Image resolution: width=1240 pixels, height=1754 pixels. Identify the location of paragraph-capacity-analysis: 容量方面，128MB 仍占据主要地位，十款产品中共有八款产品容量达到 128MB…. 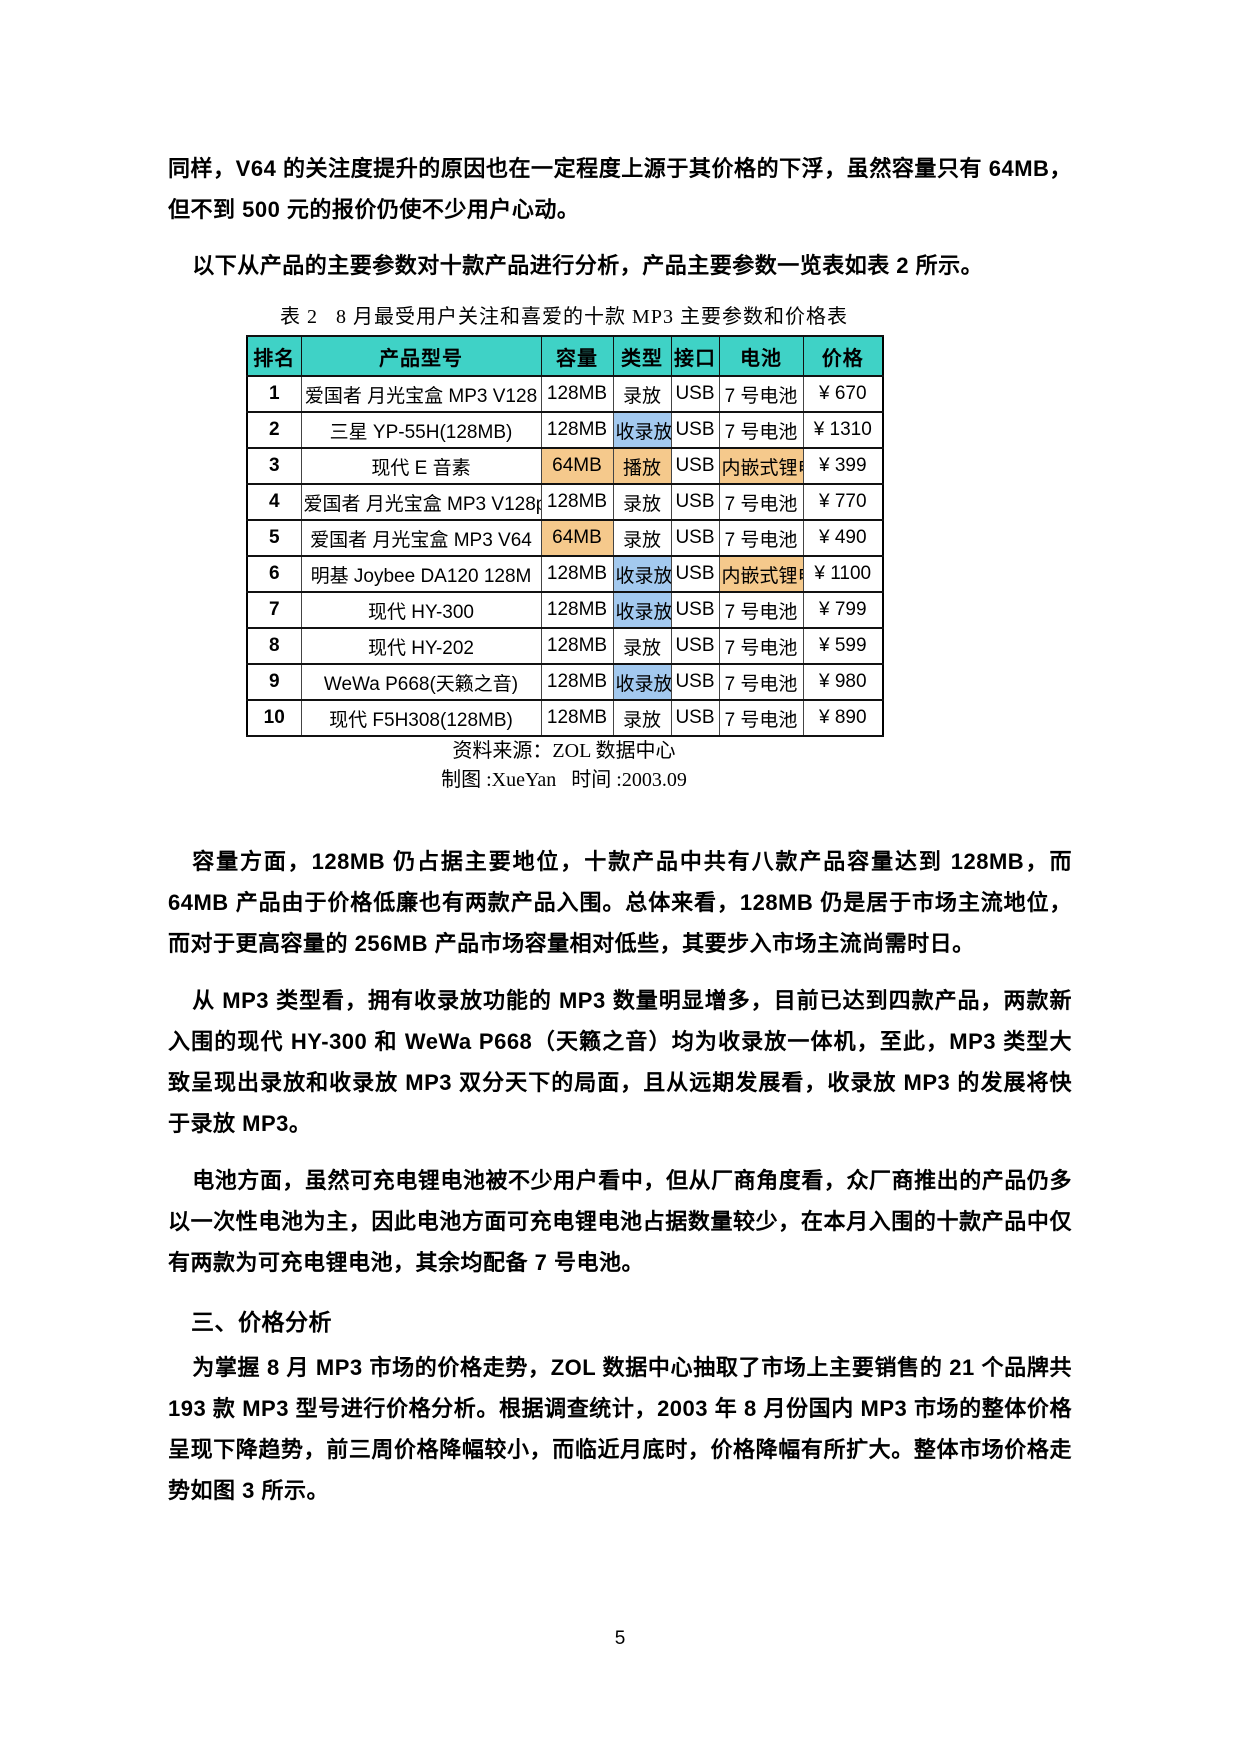
(620, 902).